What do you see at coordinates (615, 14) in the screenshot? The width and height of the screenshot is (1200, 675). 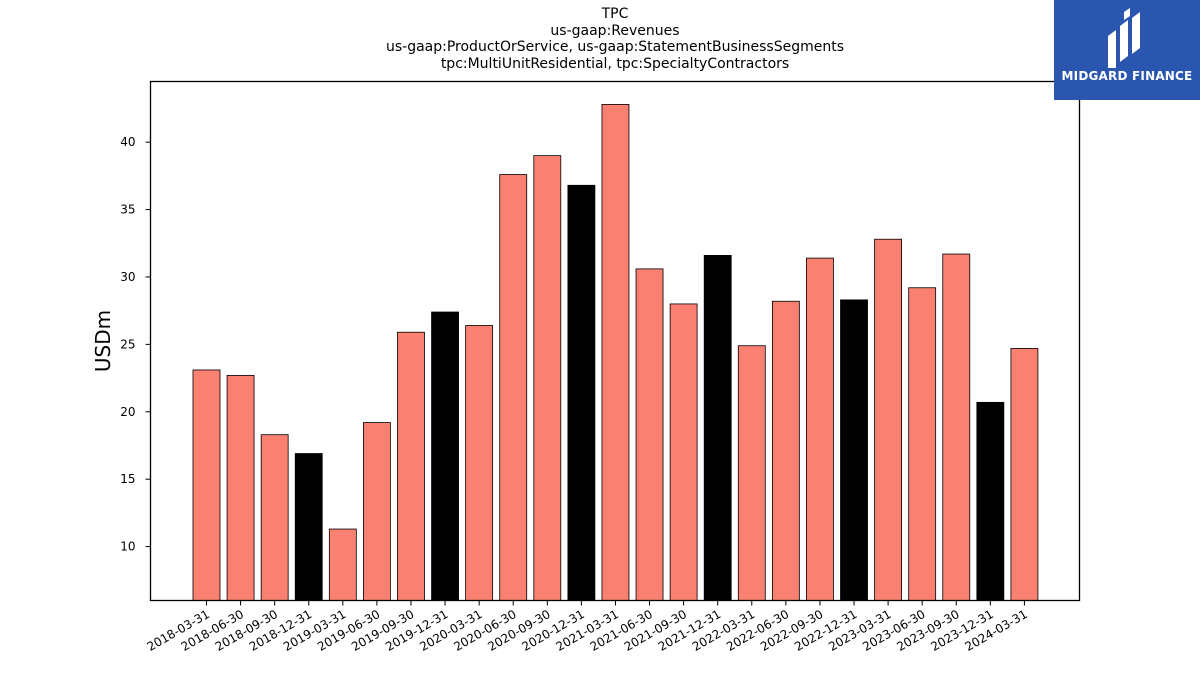 I see `chart-title: TPC` at bounding box center [615, 14].